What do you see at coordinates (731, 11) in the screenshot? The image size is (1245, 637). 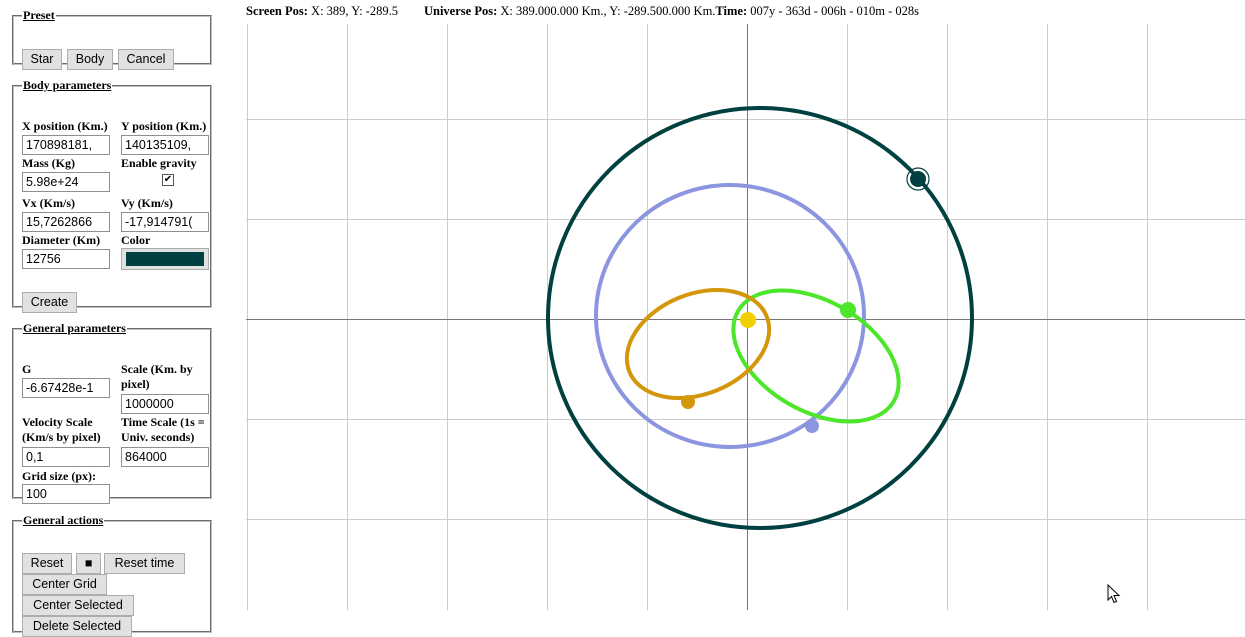 I see `time-label: Time:` at bounding box center [731, 11].